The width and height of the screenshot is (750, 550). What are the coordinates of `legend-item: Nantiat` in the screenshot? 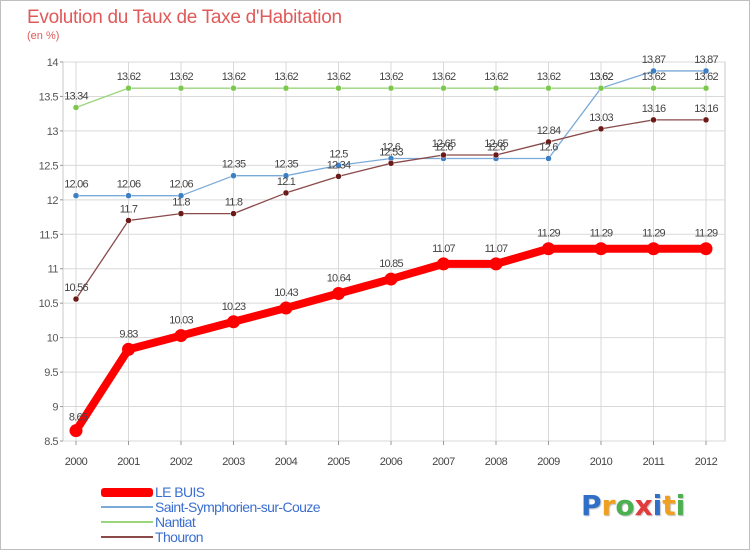 It's located at (261, 522).